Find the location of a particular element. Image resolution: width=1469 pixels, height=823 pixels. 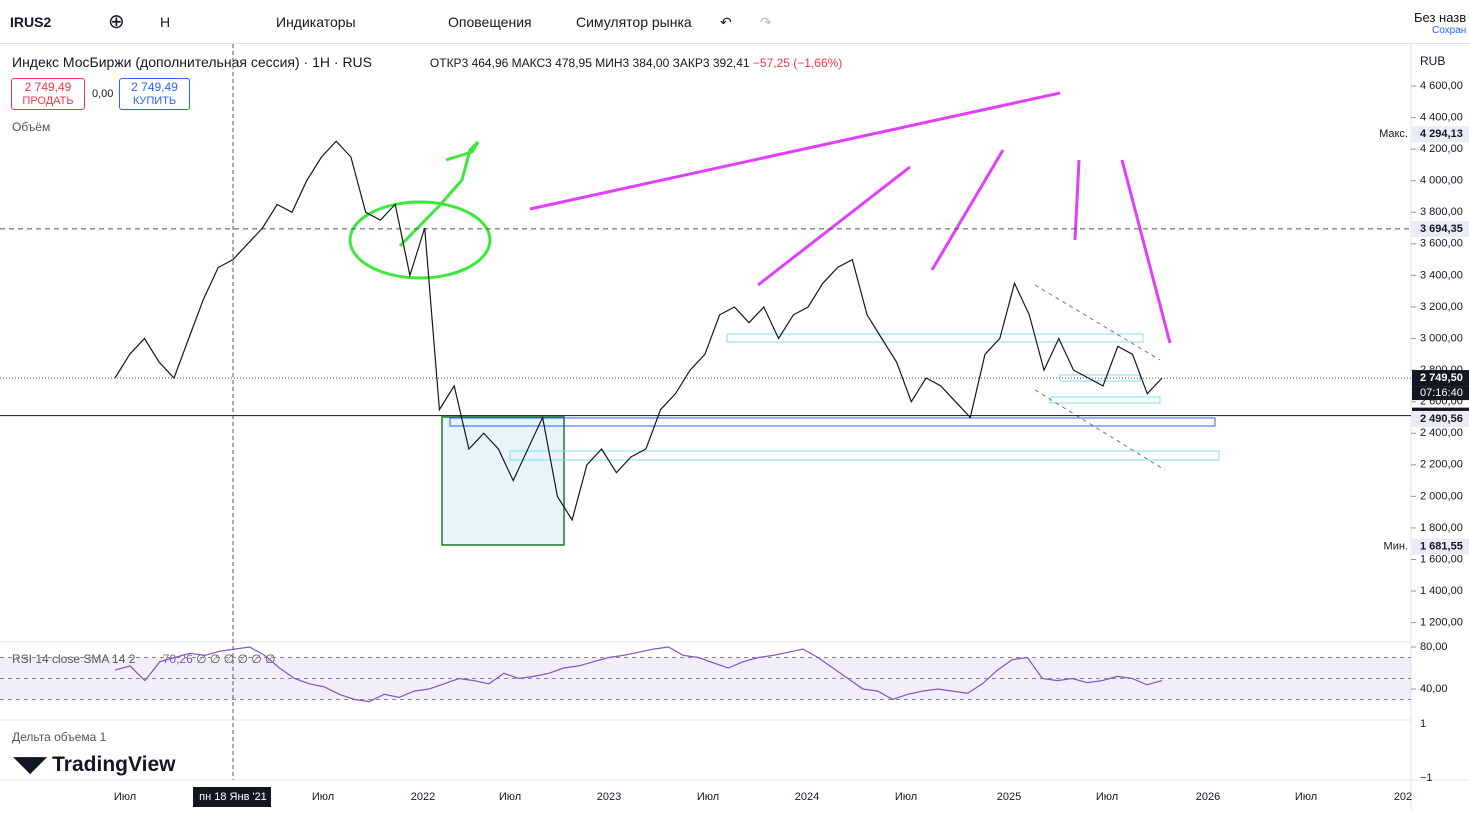

replay: Симулятор рынка is located at coordinates (634, 22).